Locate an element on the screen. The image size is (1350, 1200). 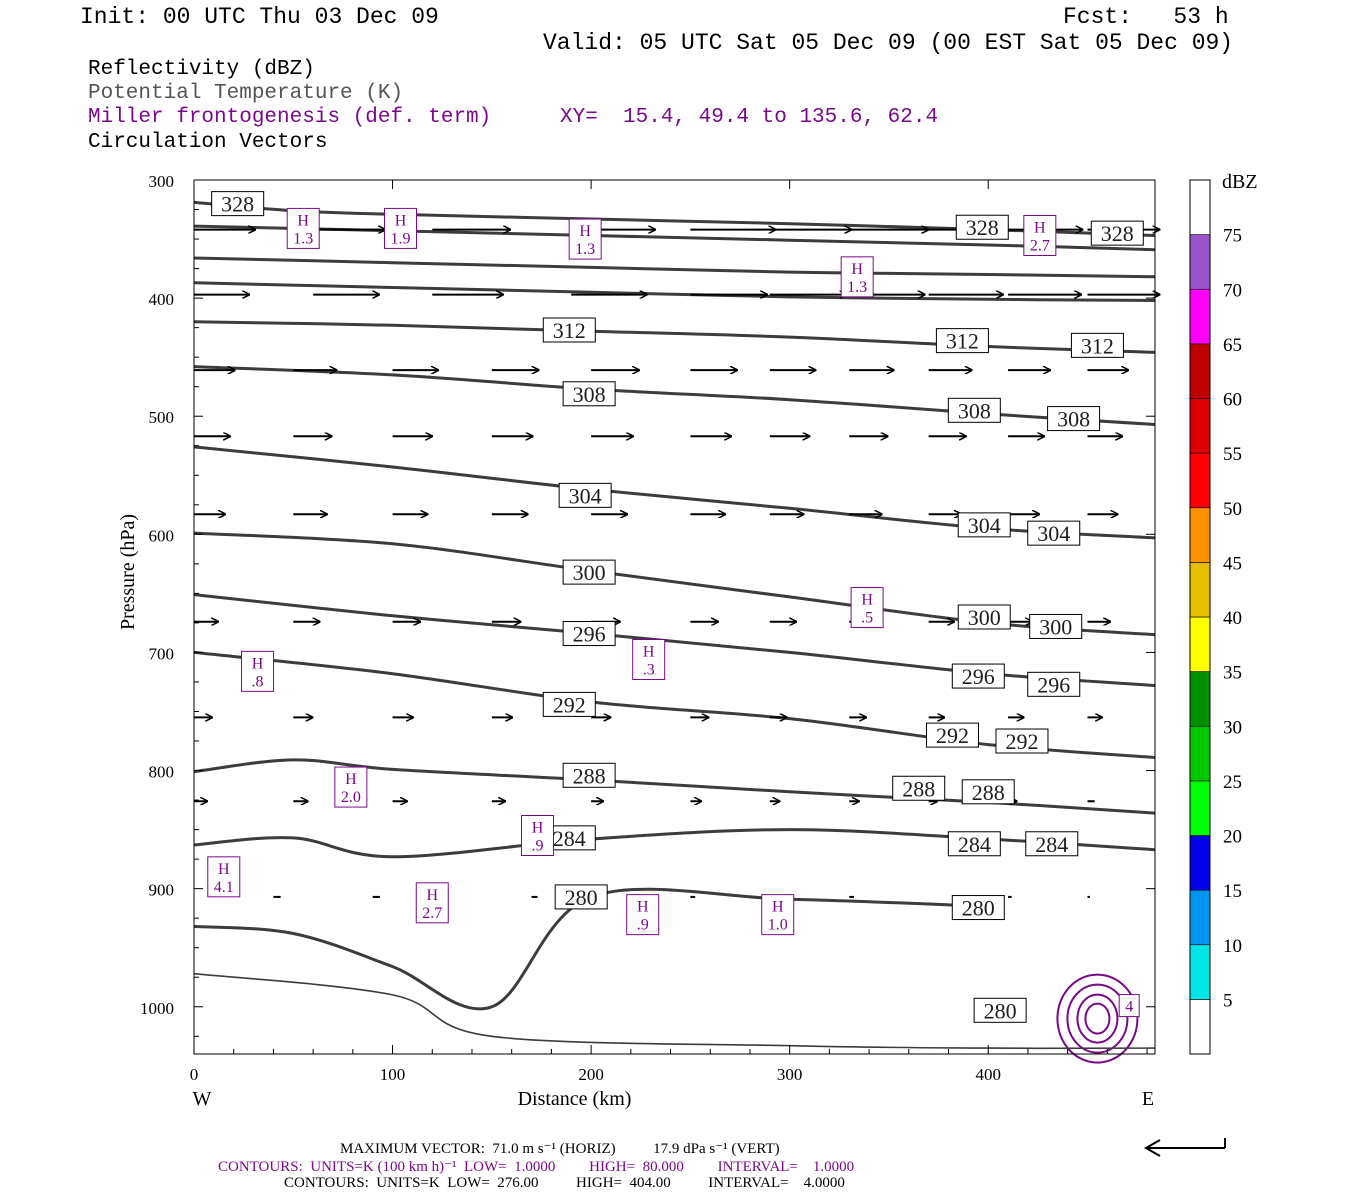
legend-potential-temperature: Potential Temperature (K) is located at coordinates (246, 93).